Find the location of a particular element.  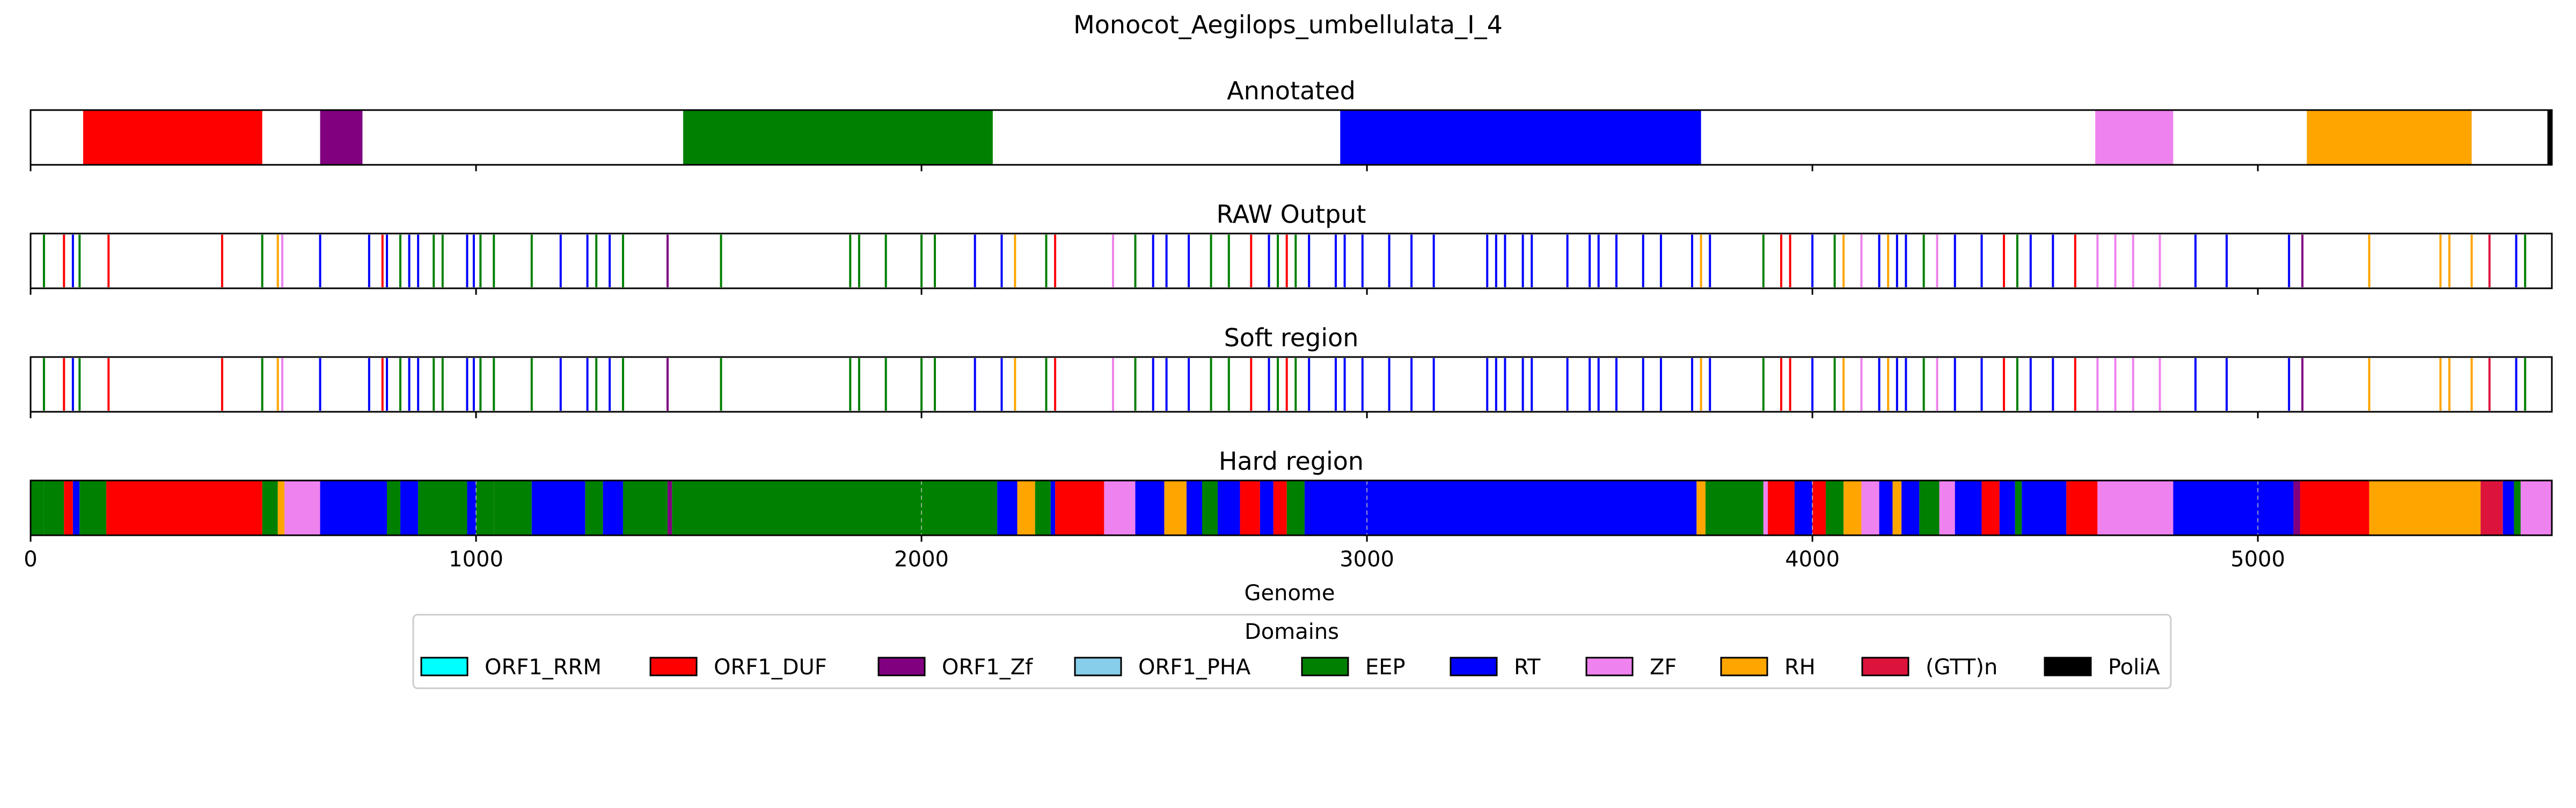

legend-item: ZF is located at coordinates (1631, 667).